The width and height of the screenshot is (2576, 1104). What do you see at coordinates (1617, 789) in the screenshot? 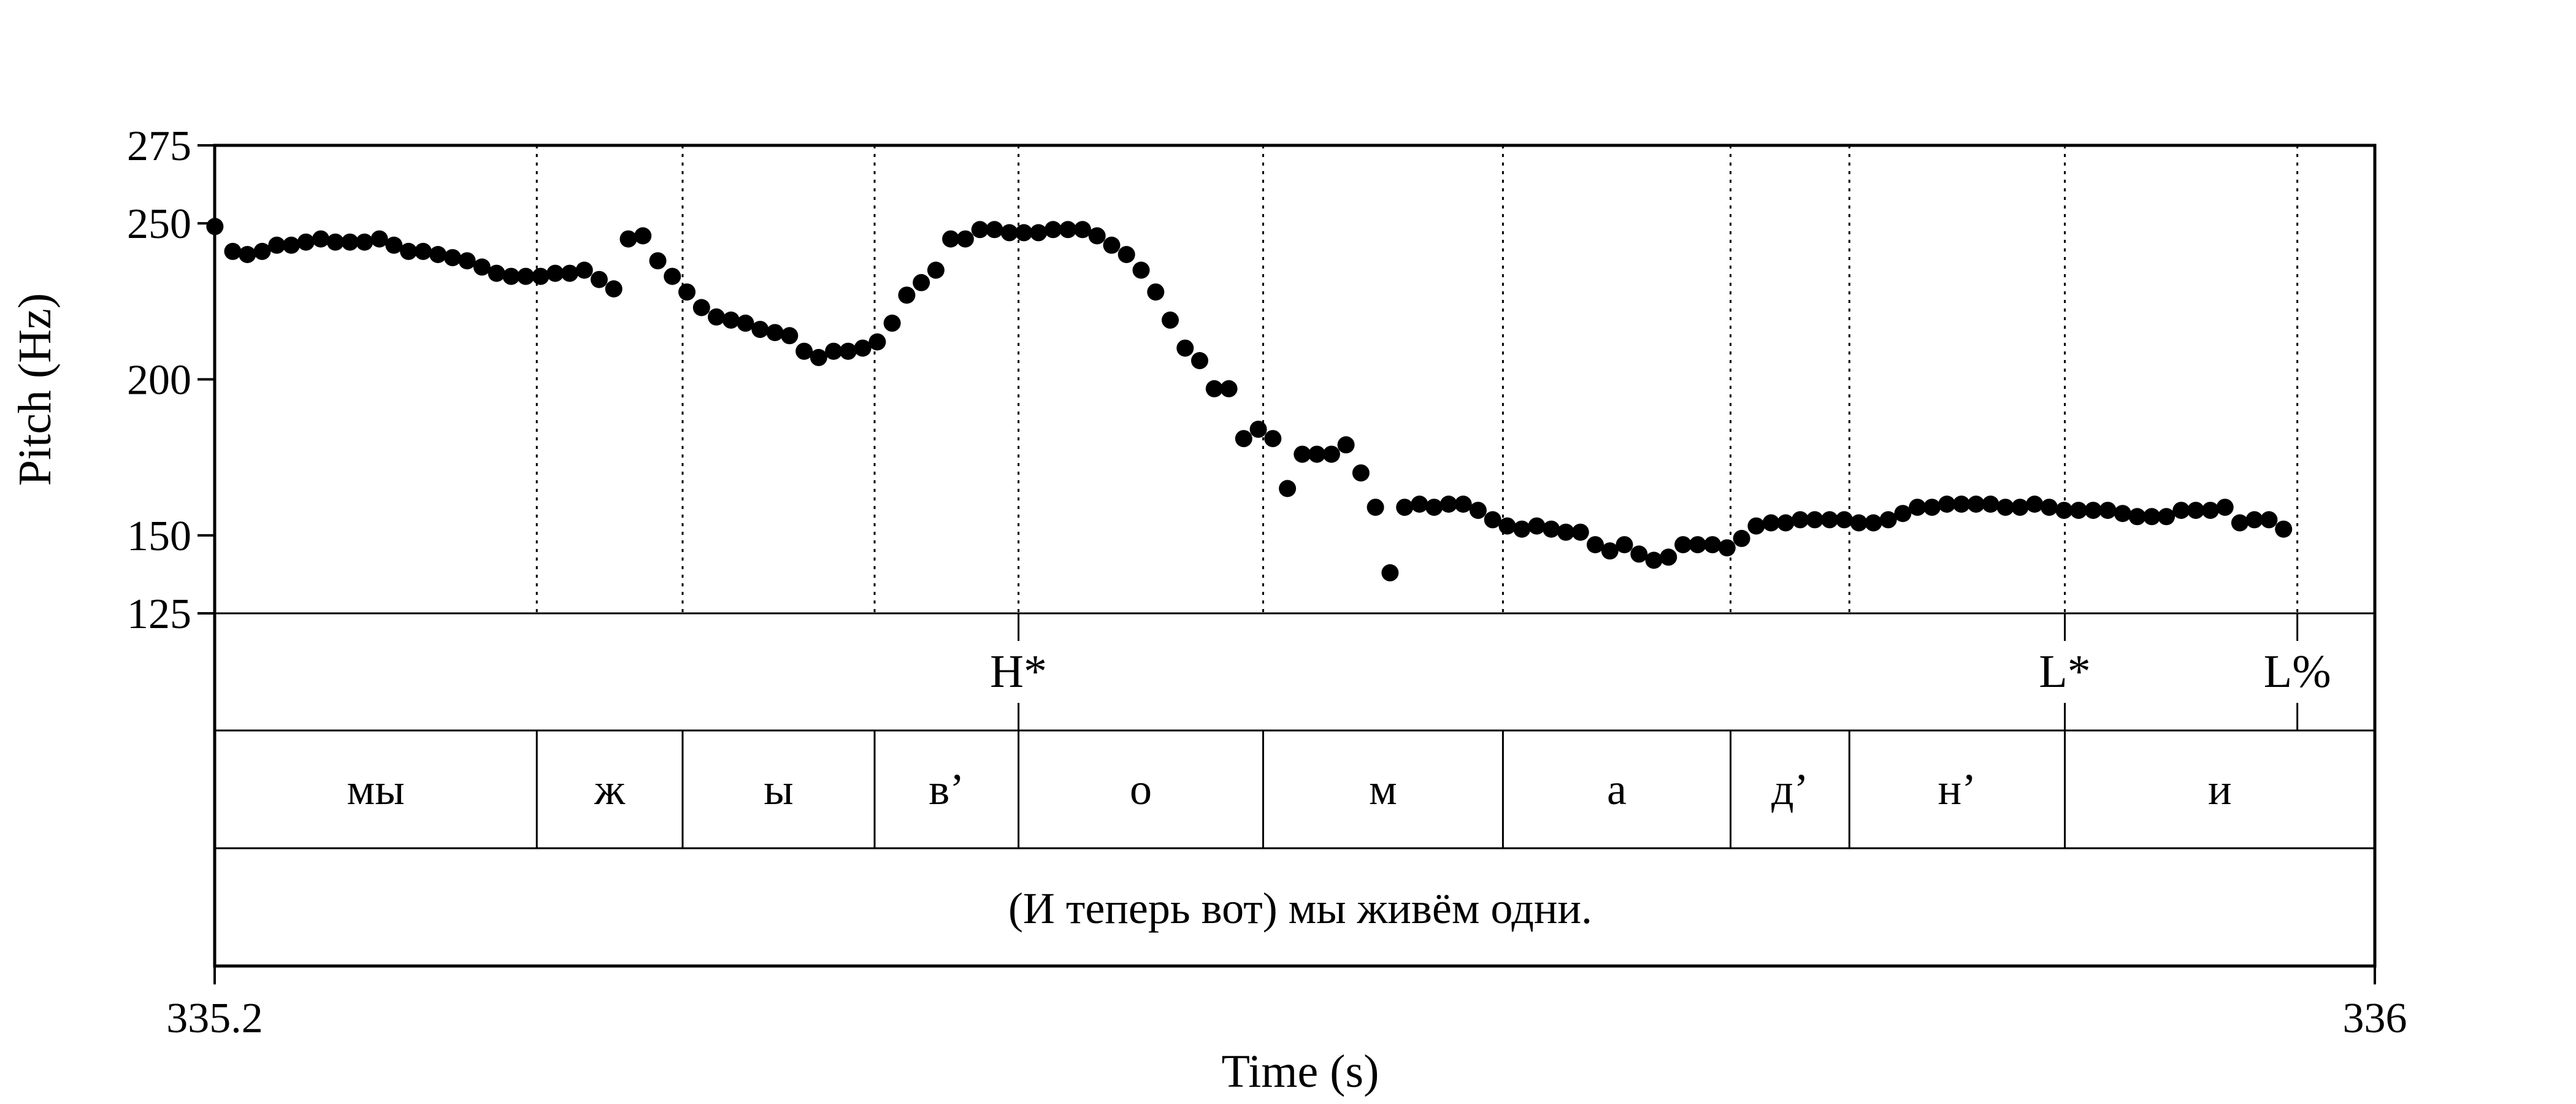
I see `segment-label: а` at bounding box center [1617, 789].